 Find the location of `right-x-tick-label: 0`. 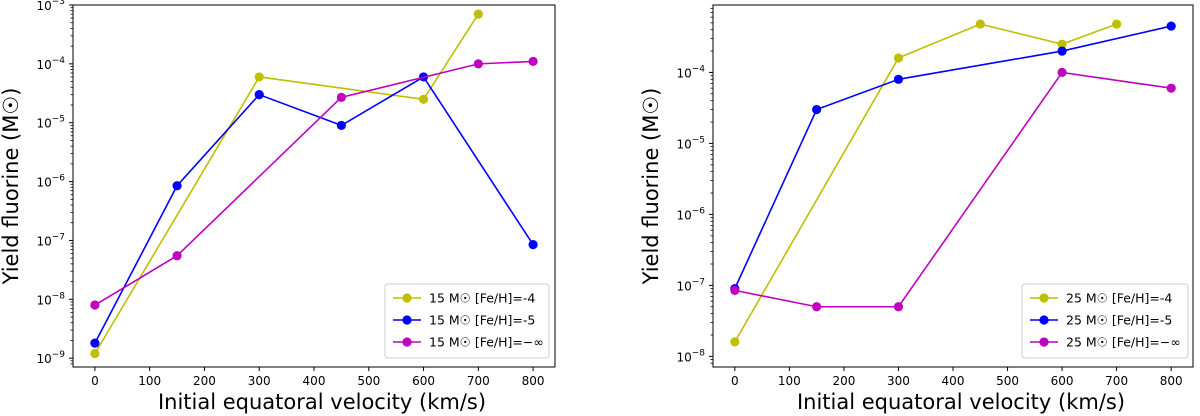

right-x-tick-label: 0 is located at coordinates (735, 381).